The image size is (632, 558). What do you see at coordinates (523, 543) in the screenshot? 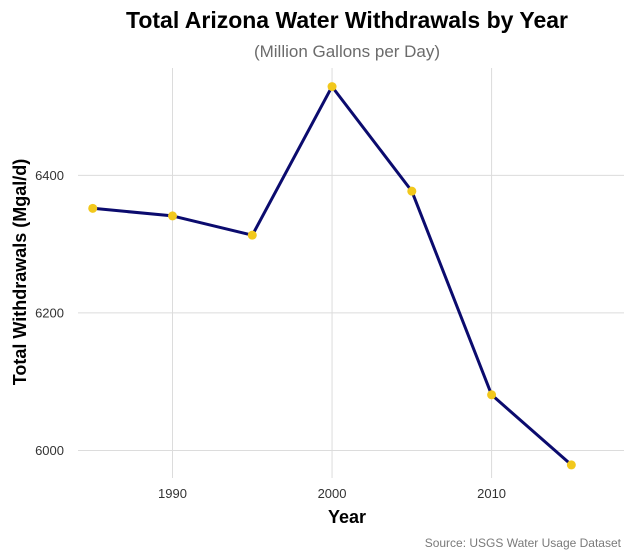
I see `source-caption: Source: USGS Water Usage Dataset` at bounding box center [523, 543].